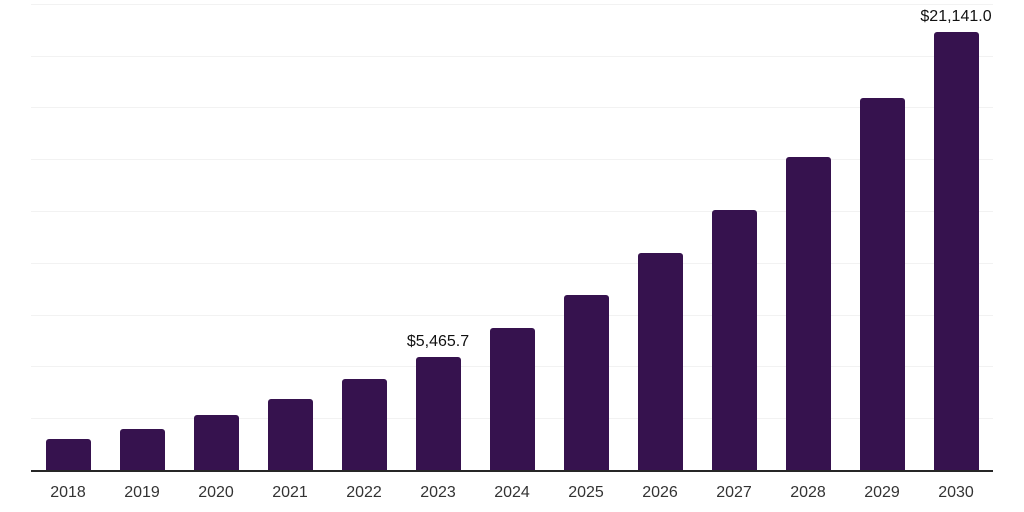  Describe the element at coordinates (290, 492) in the screenshot. I see `x-tick-label-2021: 2021` at that location.